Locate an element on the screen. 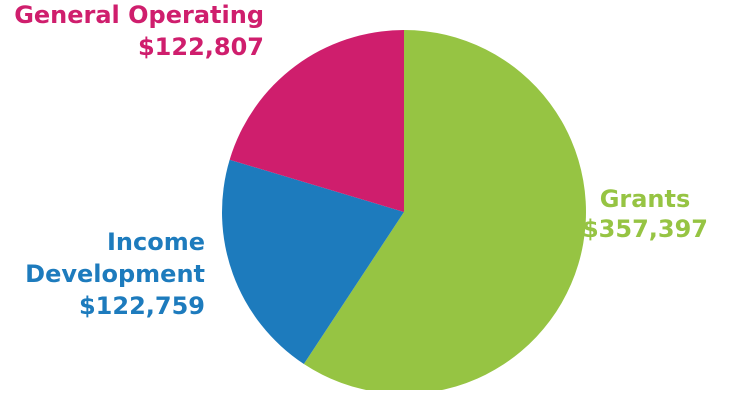 The width and height of the screenshot is (735, 394). slice-value-label: $122,759 is located at coordinates (142, 306).